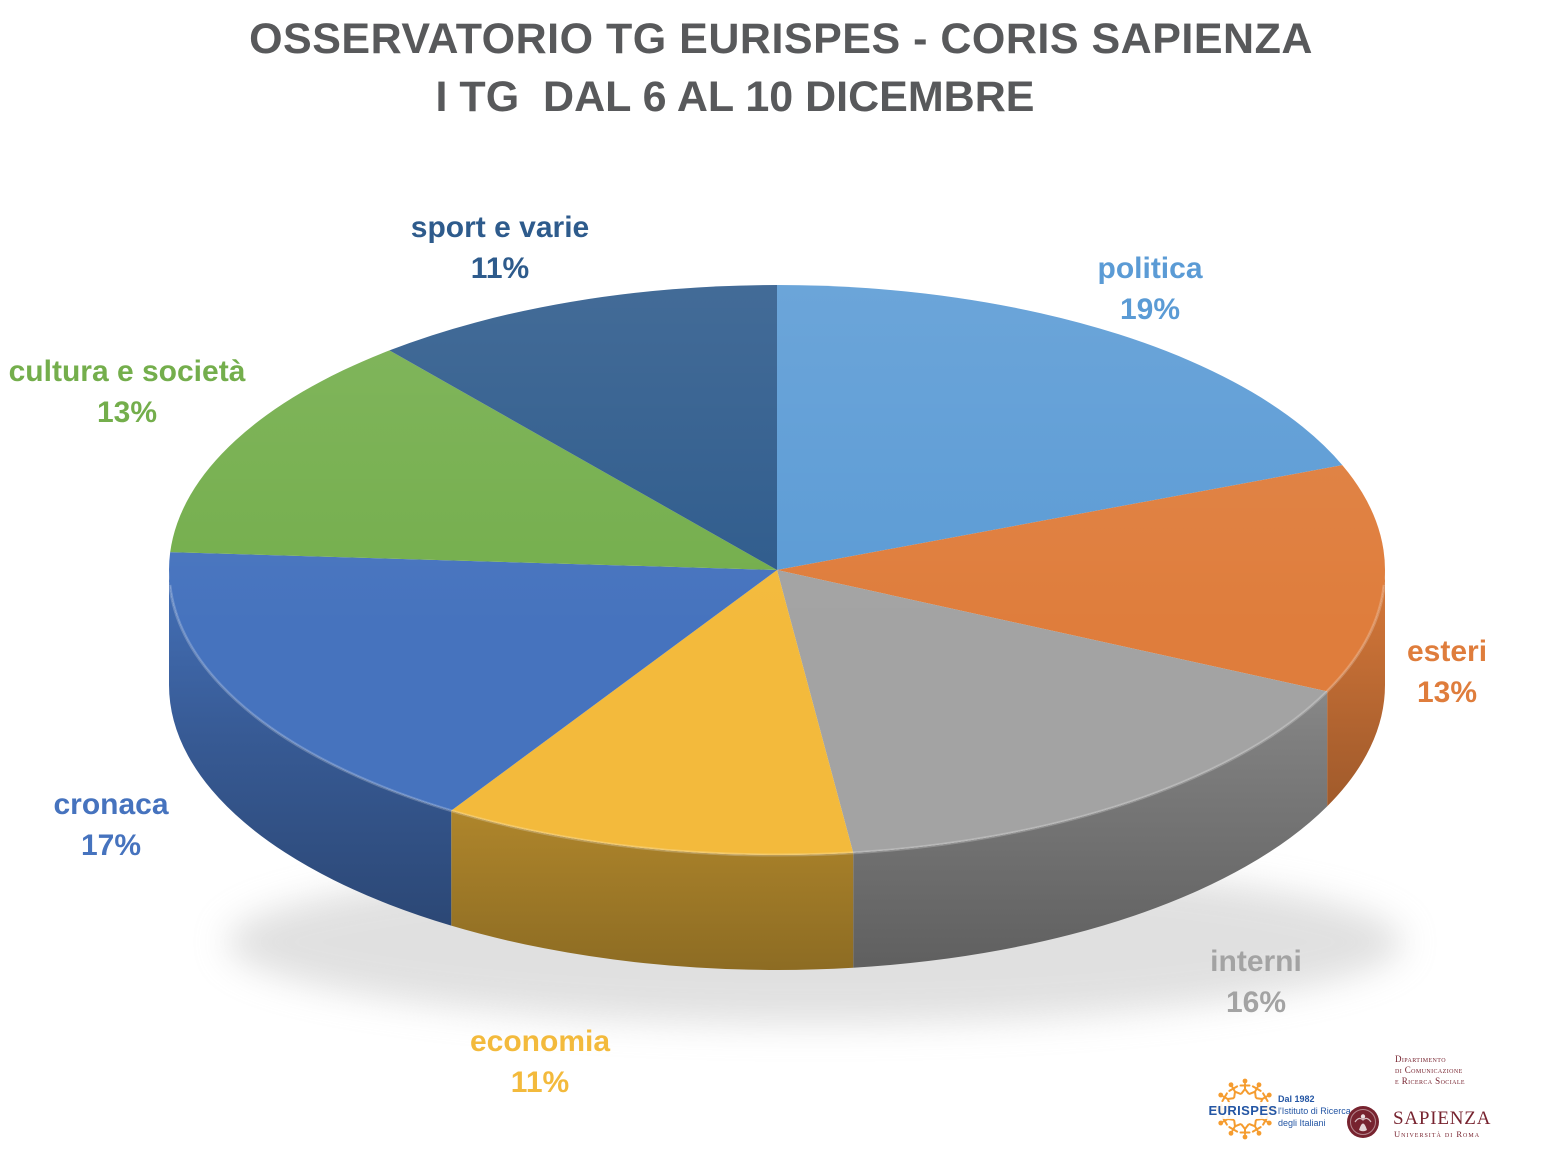 The image size is (1562, 1174). What do you see at coordinates (735, 97) in the screenshot?
I see `chart-subtitle: I TG DAL 6 AL 10 DICEMBRE` at bounding box center [735, 97].